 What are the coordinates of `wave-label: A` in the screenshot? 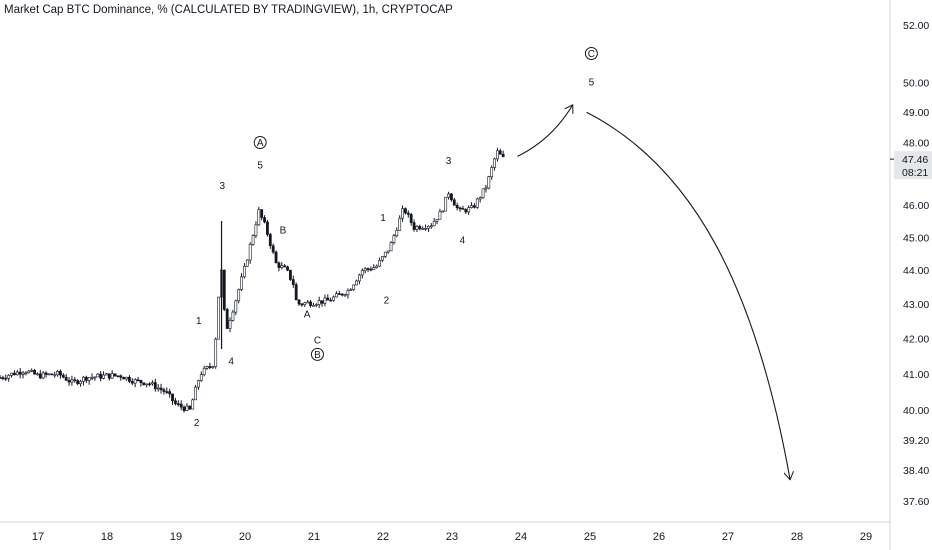 It's located at (307, 314).